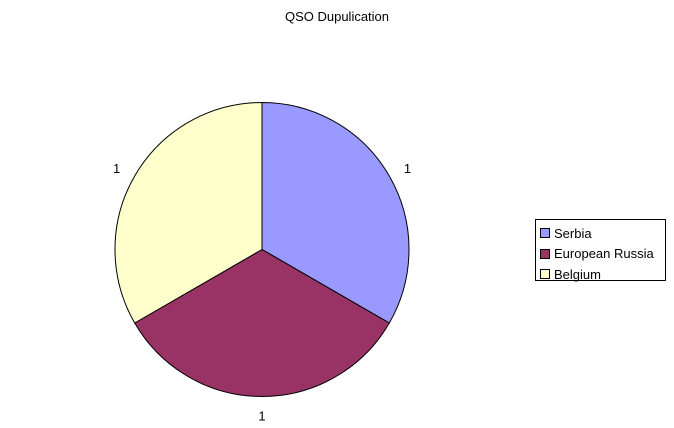 The height and width of the screenshot is (428, 674). I want to click on data-label-serbia: 1, so click(407, 168).